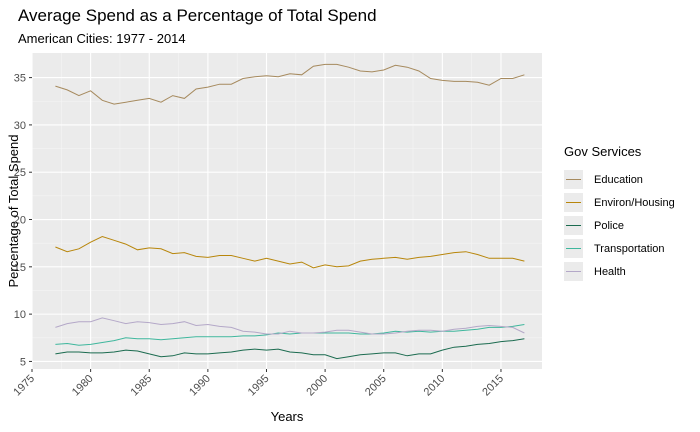 Image resolution: width=700 pixels, height=432 pixels. I want to click on x-tick-label: 2000, so click(317, 386).